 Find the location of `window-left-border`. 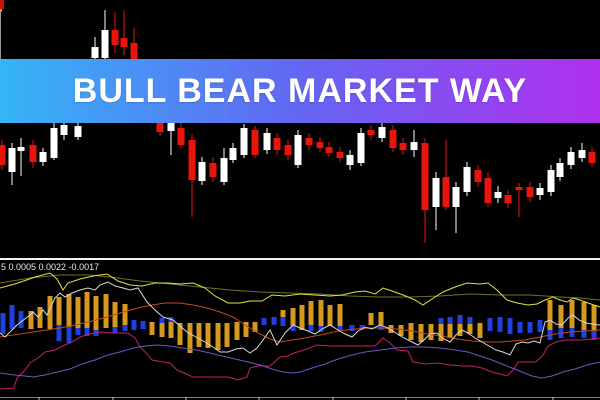

window-left-border is located at coordinates (0, 29).